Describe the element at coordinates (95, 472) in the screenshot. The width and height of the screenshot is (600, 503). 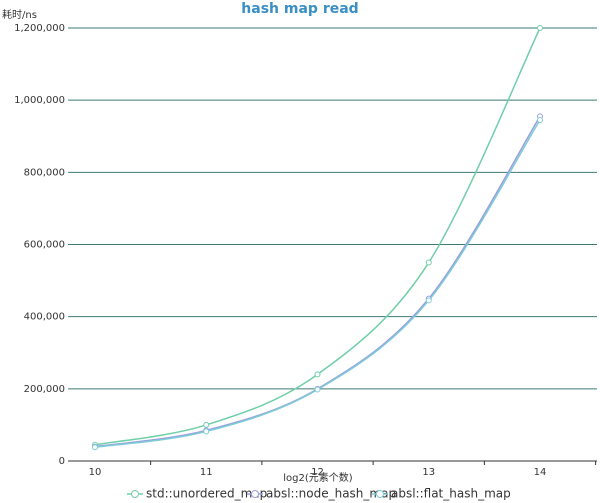
I see `x-tick-label: 10` at that location.